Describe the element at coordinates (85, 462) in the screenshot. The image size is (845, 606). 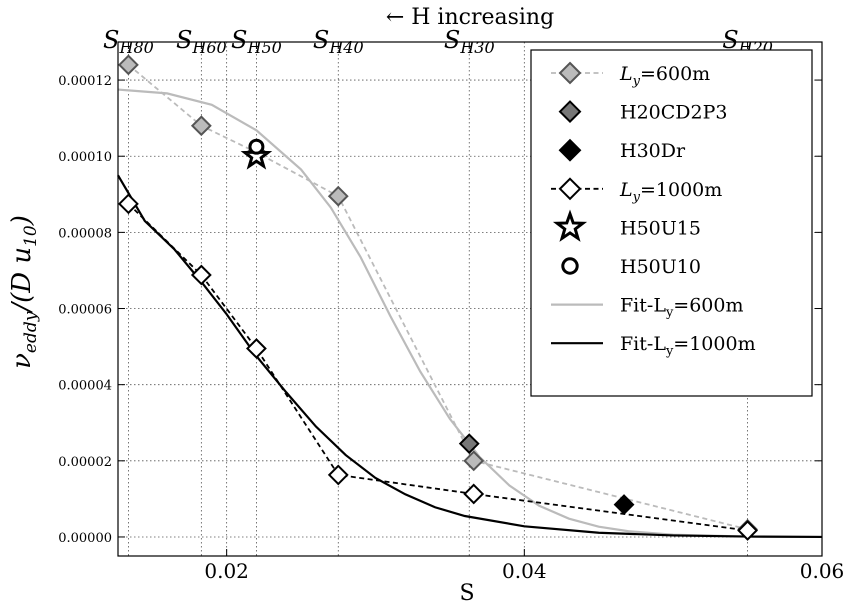
I see `y-tick-label: 0.00002` at that location.